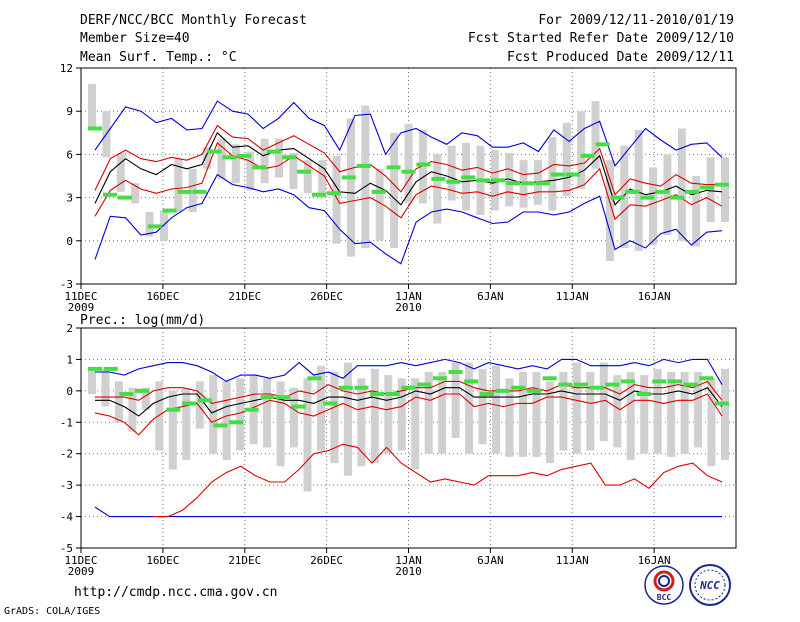 The height and width of the screenshot is (622, 800). Describe the element at coordinates (142, 320) in the screenshot. I see `precip-title: Prec.: log(mm/d)` at that location.